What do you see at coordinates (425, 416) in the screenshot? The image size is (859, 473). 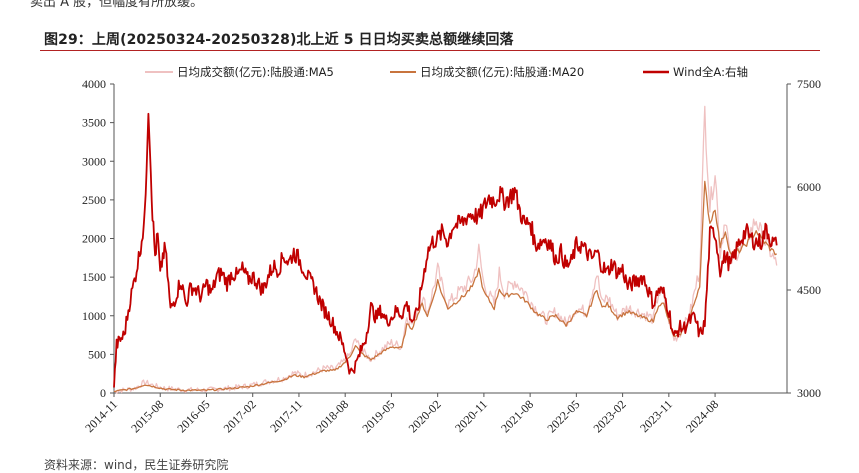 I see `x-tick-label: 2020-02` at bounding box center [425, 416].